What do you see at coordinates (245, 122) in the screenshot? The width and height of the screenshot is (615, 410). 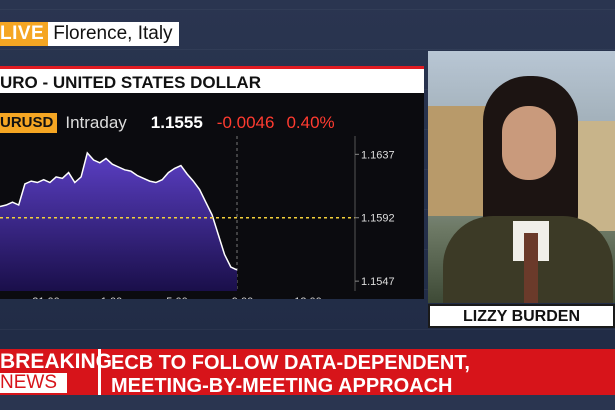 I see `price-change: -0.0046` at bounding box center [245, 122].